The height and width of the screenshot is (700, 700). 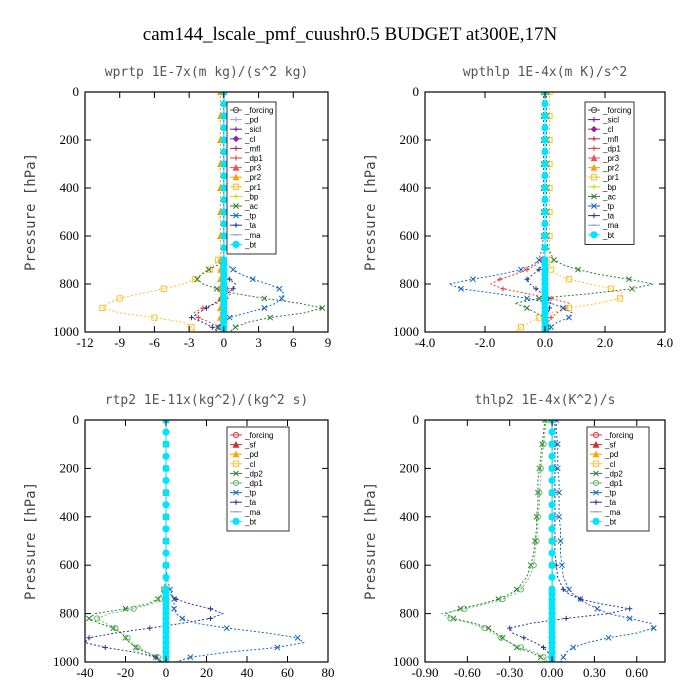 I want to click on x-tick-label: 80, so click(x=328, y=672).